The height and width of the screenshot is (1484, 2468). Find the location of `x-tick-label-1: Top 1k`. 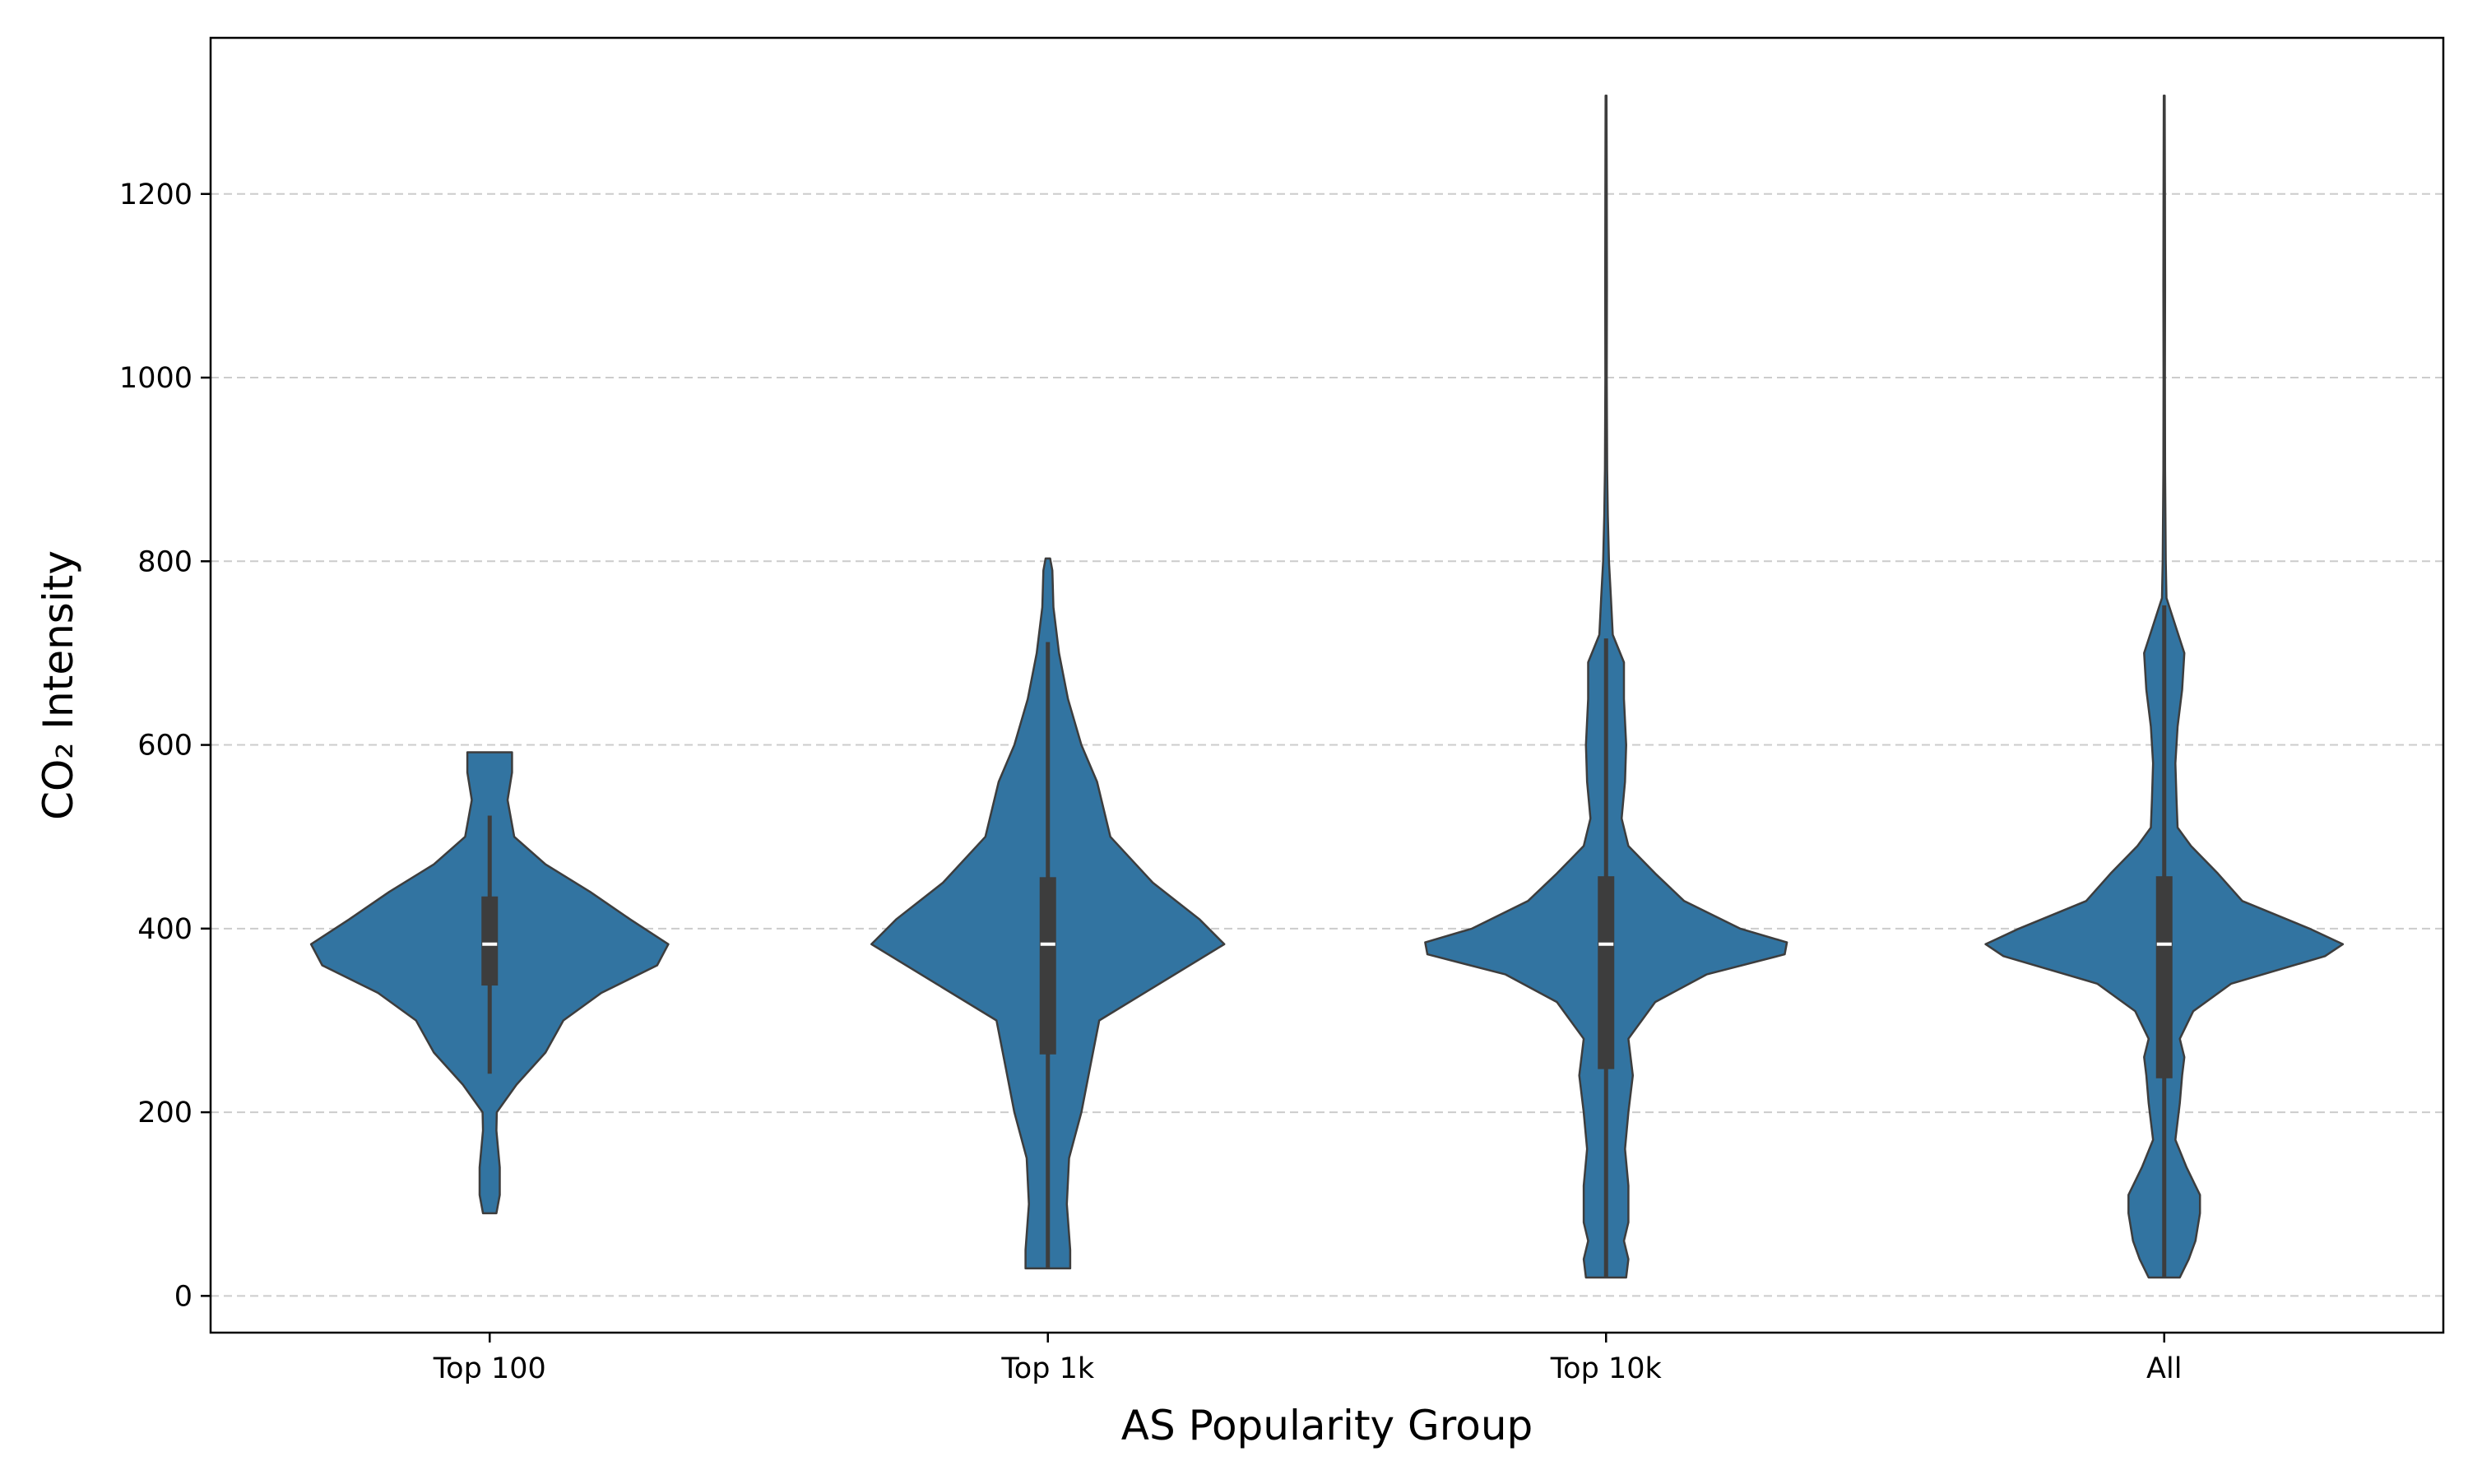

x-tick-label-1: Top 1k is located at coordinates (1047, 1368).